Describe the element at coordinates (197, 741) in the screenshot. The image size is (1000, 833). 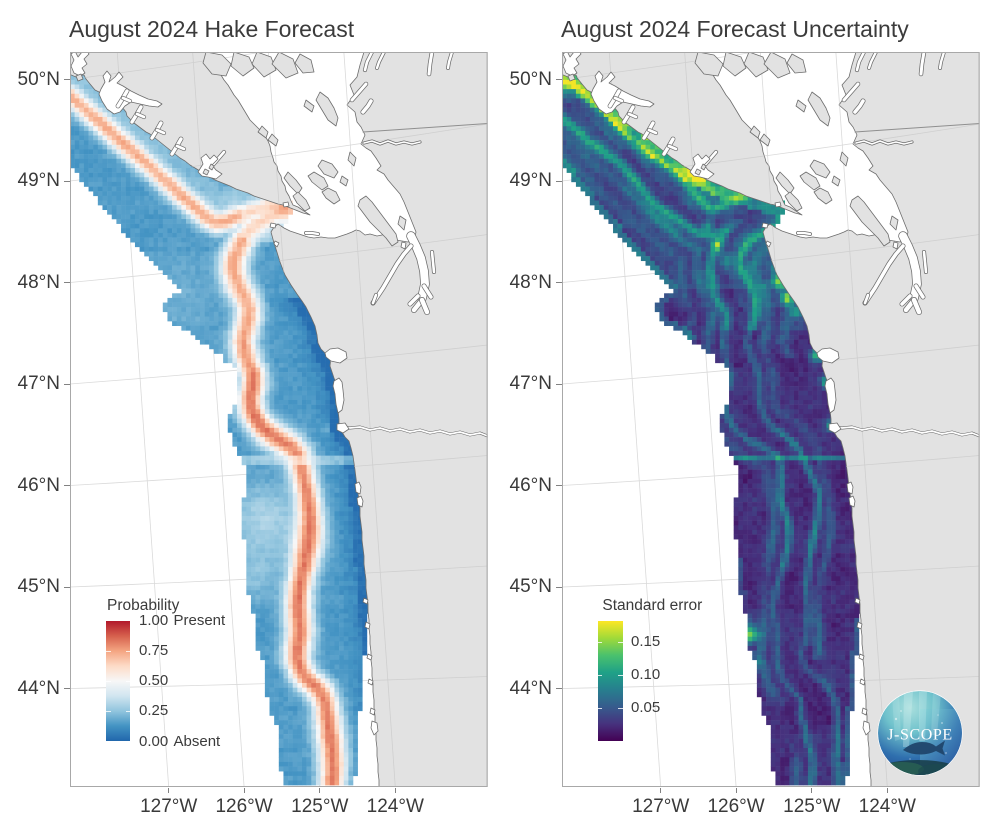
I see `legend-label-Absent: Absent` at that location.